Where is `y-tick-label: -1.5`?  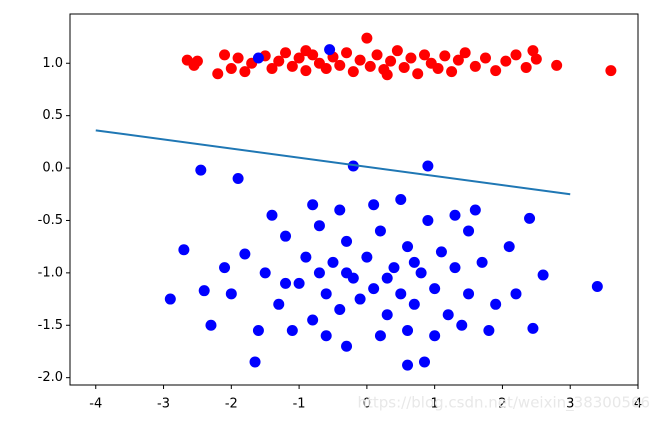 y-tick-label: -1.5 is located at coordinates (50, 325).